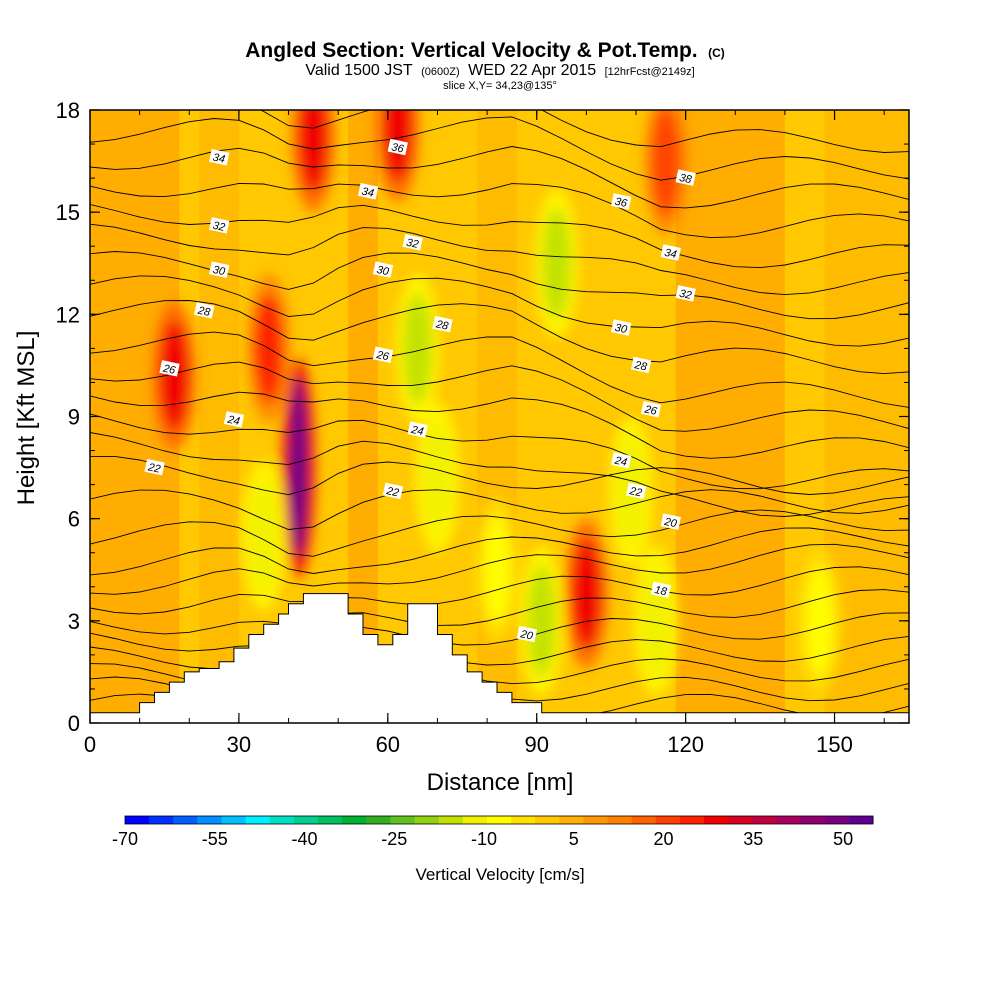 The width and height of the screenshot is (1000, 1000). What do you see at coordinates (664, 839) in the screenshot?
I see `colorbar-tick-label: 20` at bounding box center [664, 839].